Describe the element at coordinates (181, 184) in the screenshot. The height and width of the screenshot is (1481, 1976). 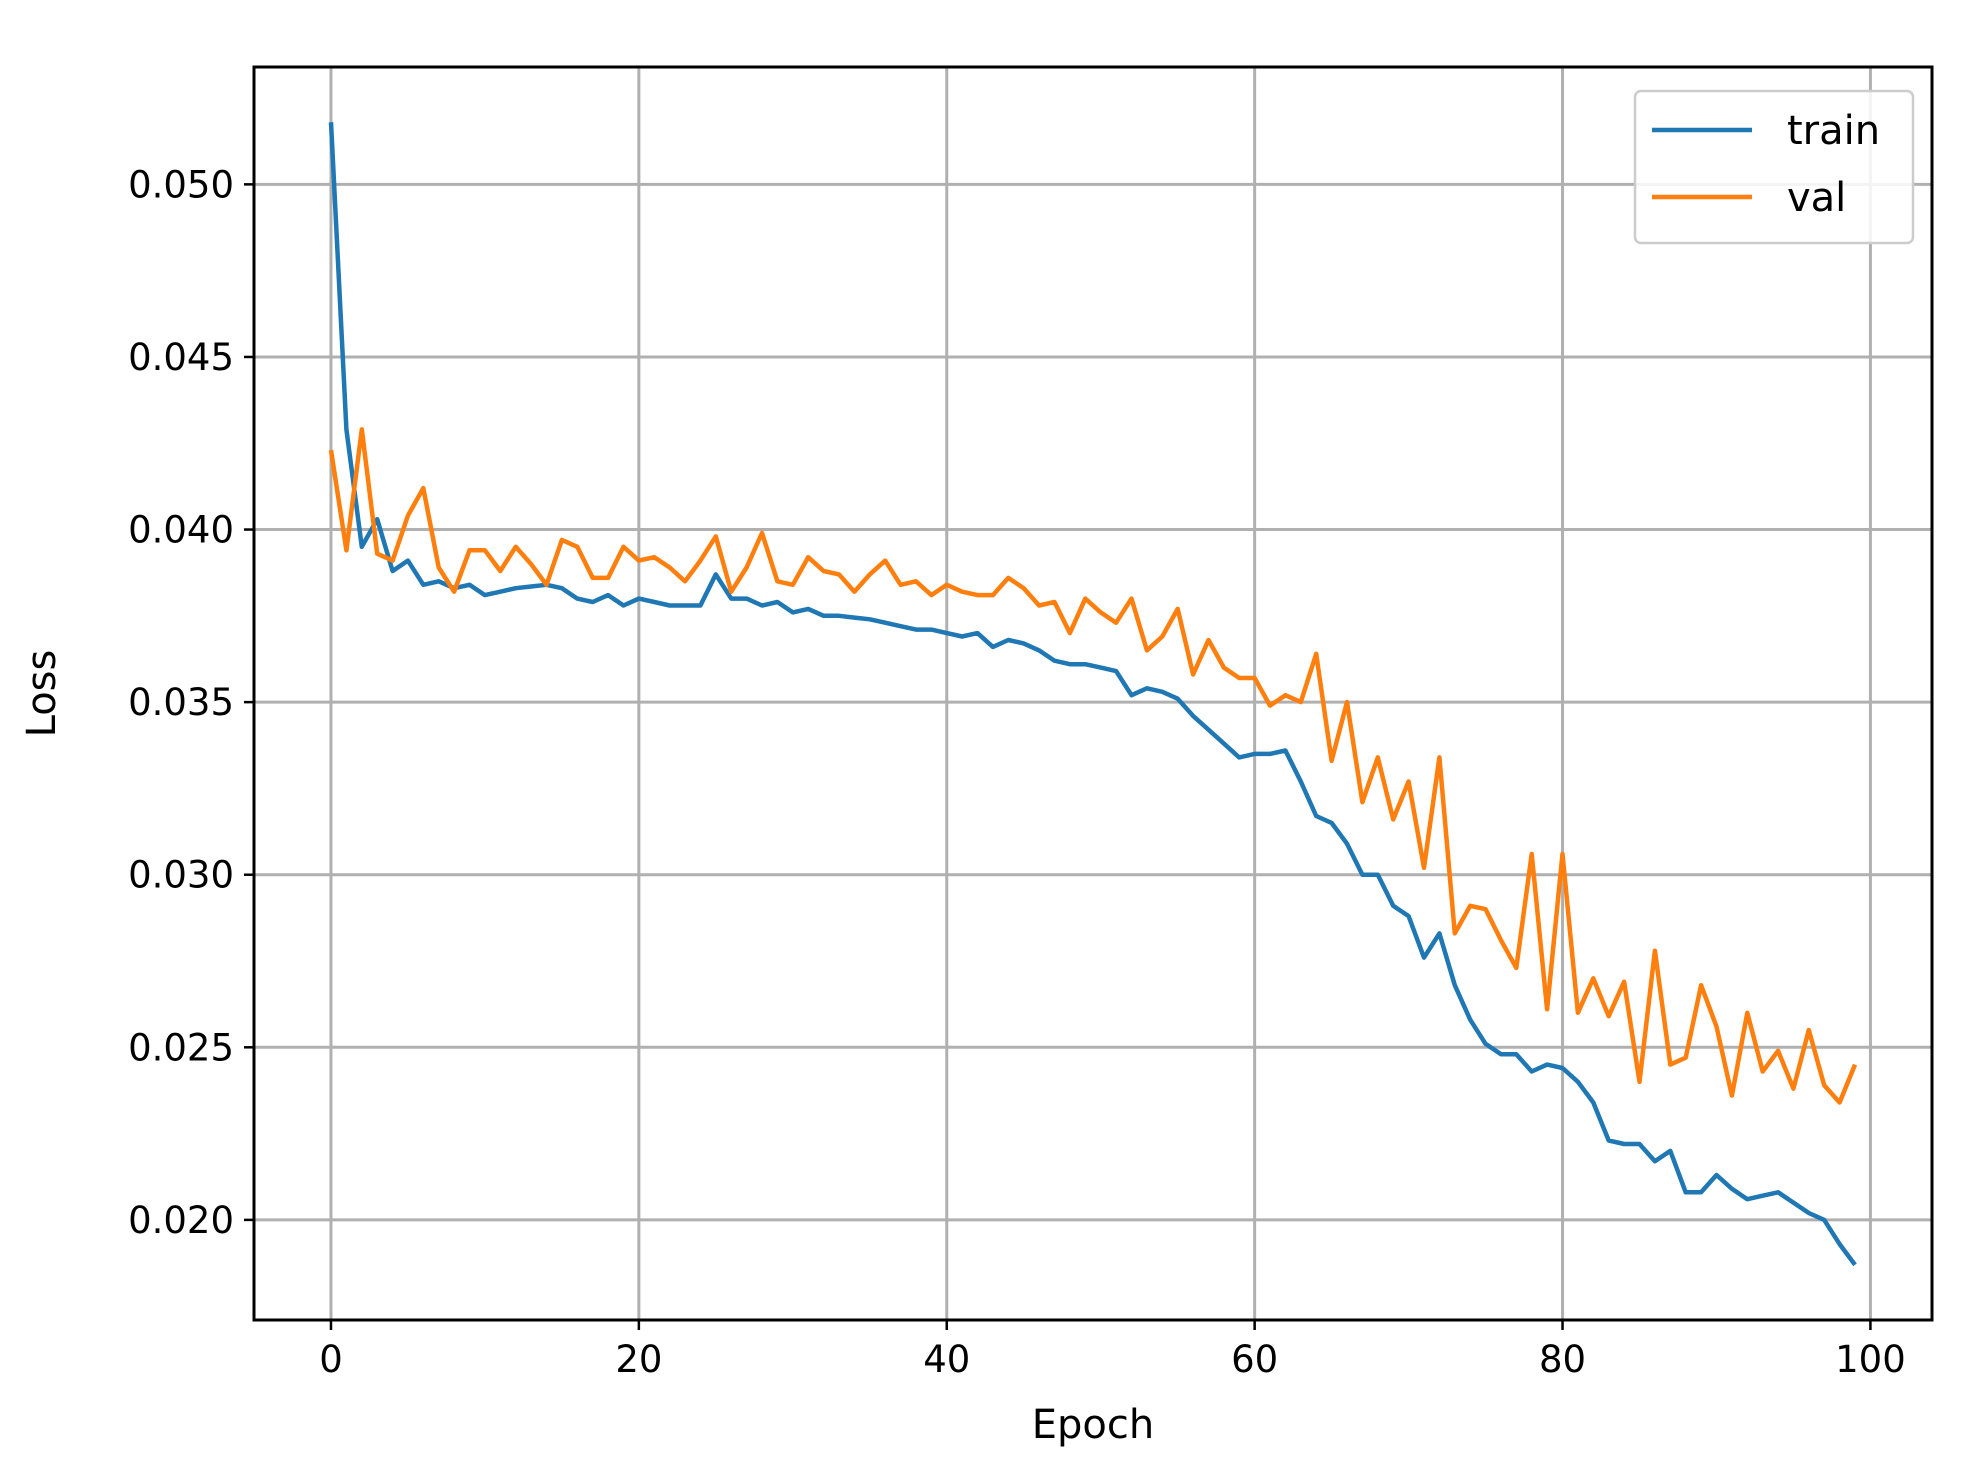
I see `y-tick-label: 0.050` at that location.